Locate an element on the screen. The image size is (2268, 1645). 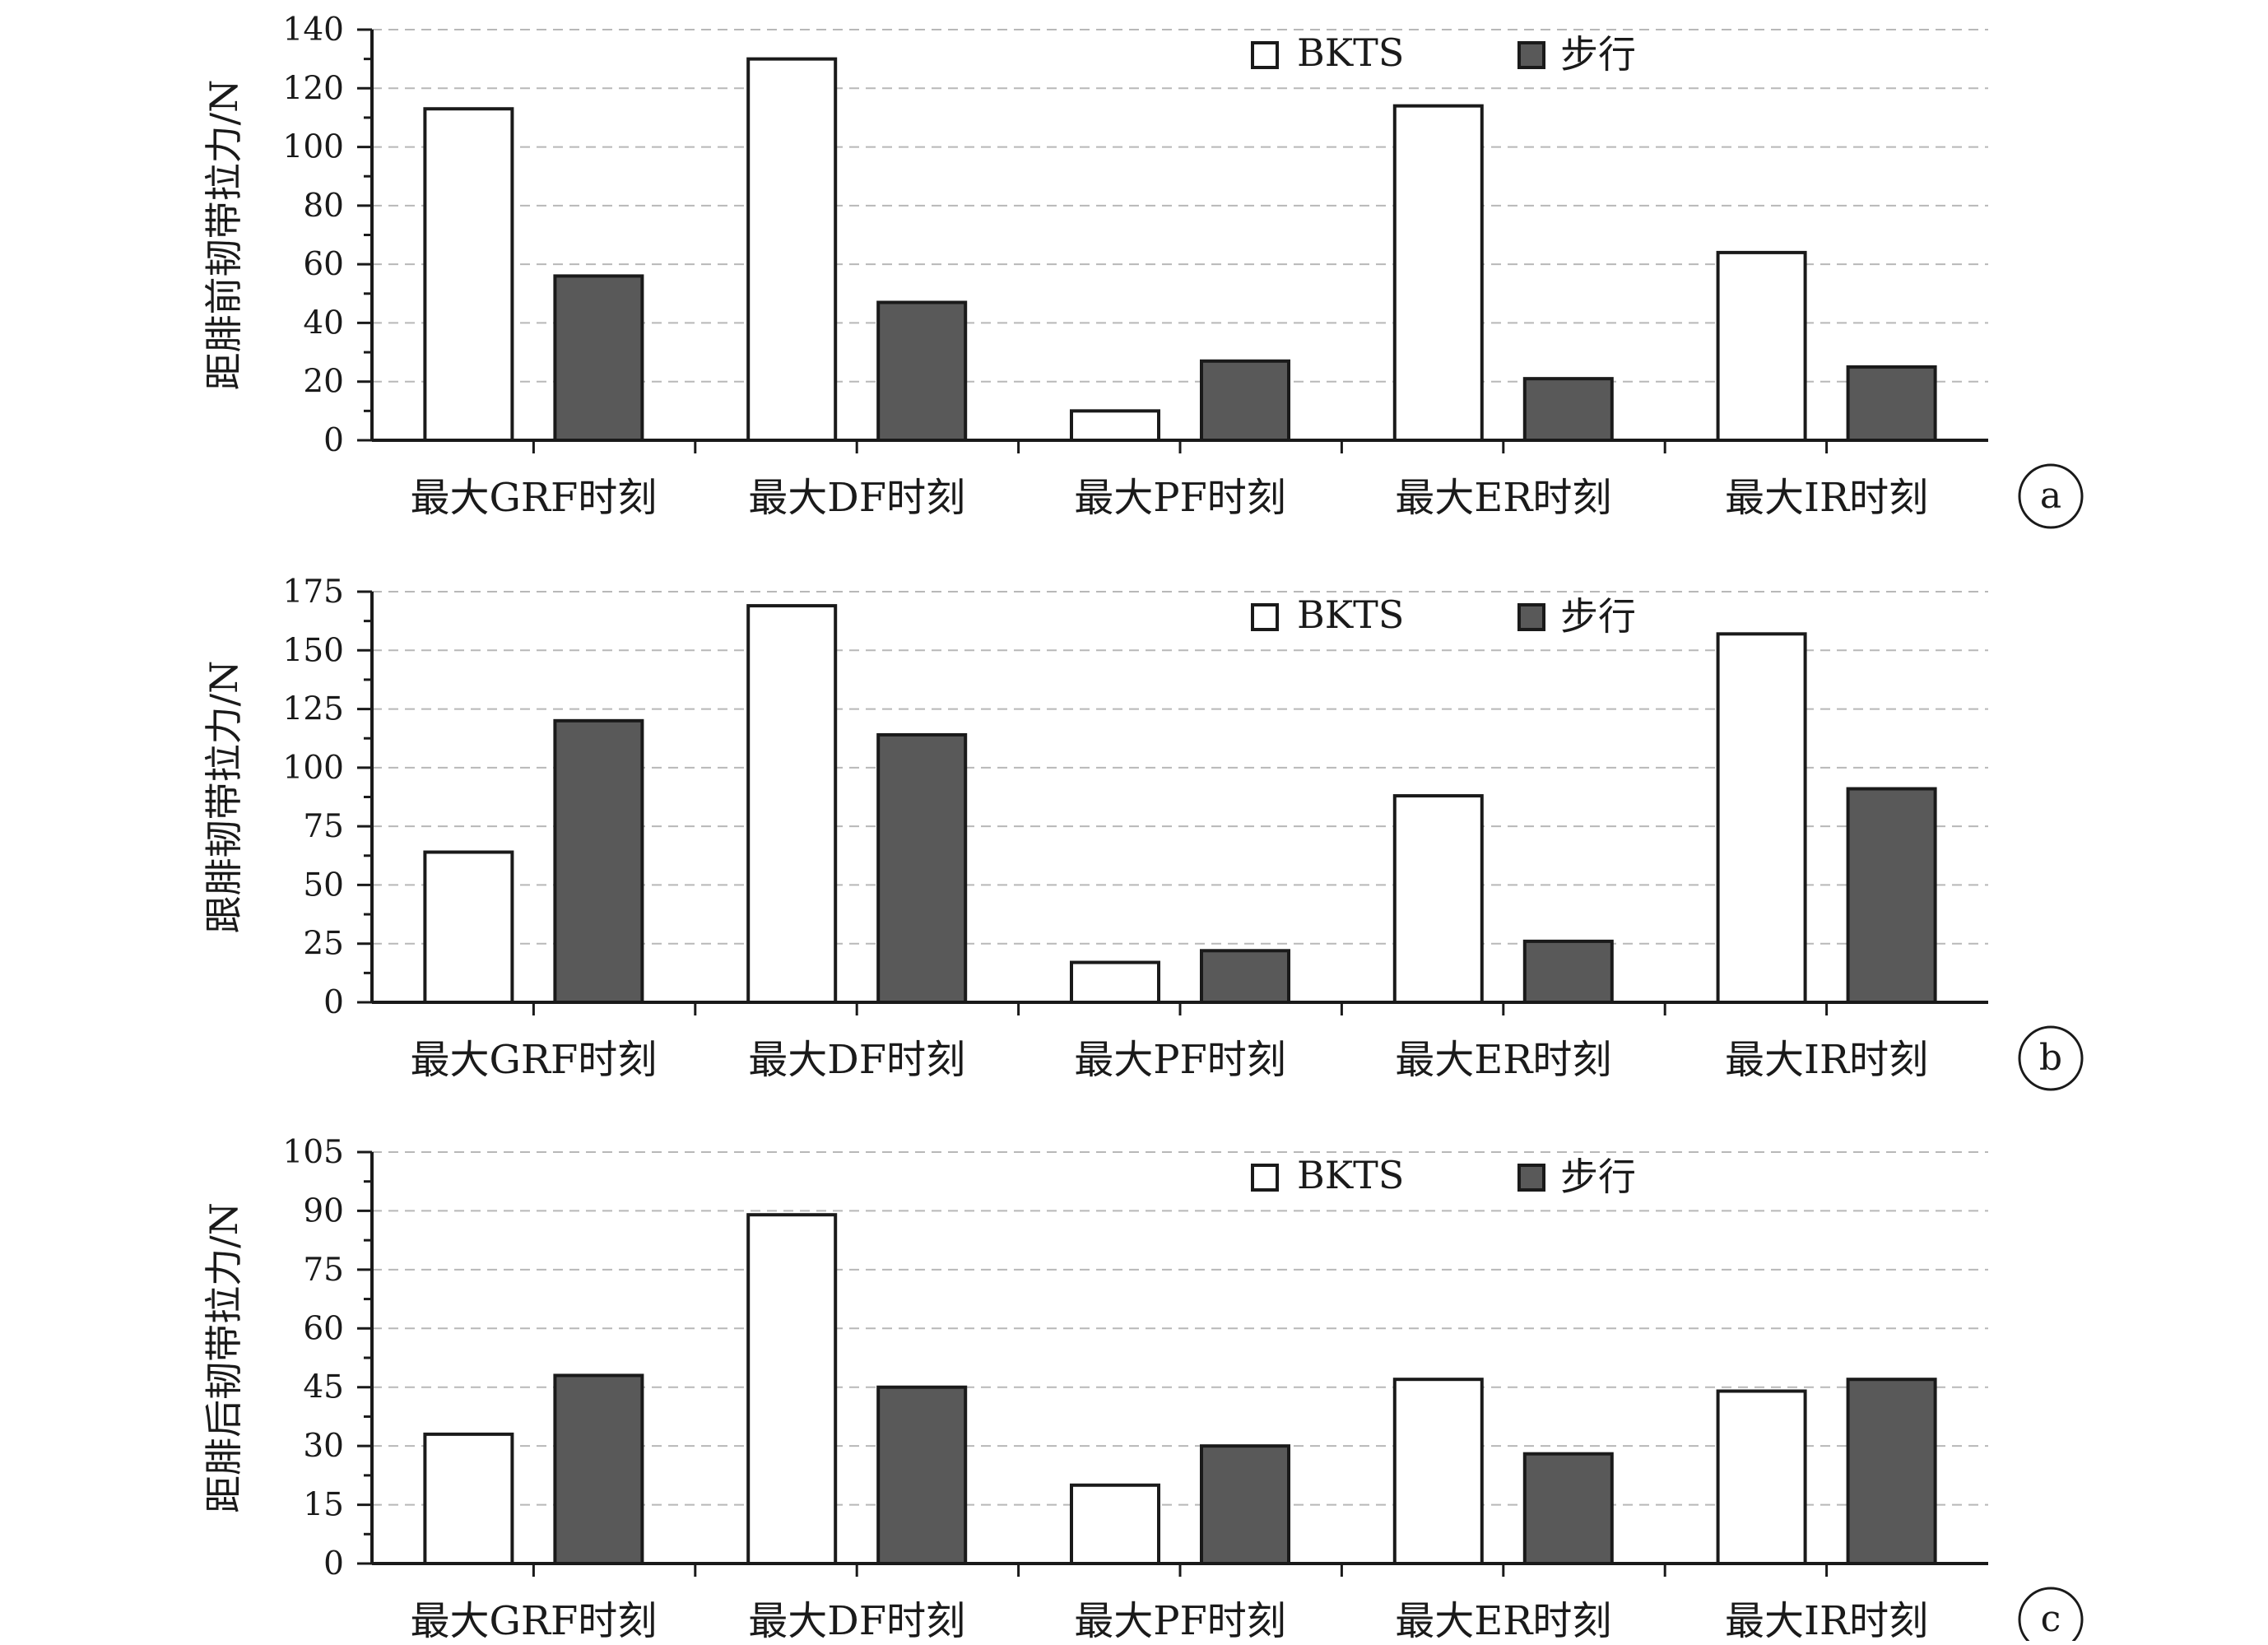
y-tick-label: 45 is located at coordinates (323, 1387).